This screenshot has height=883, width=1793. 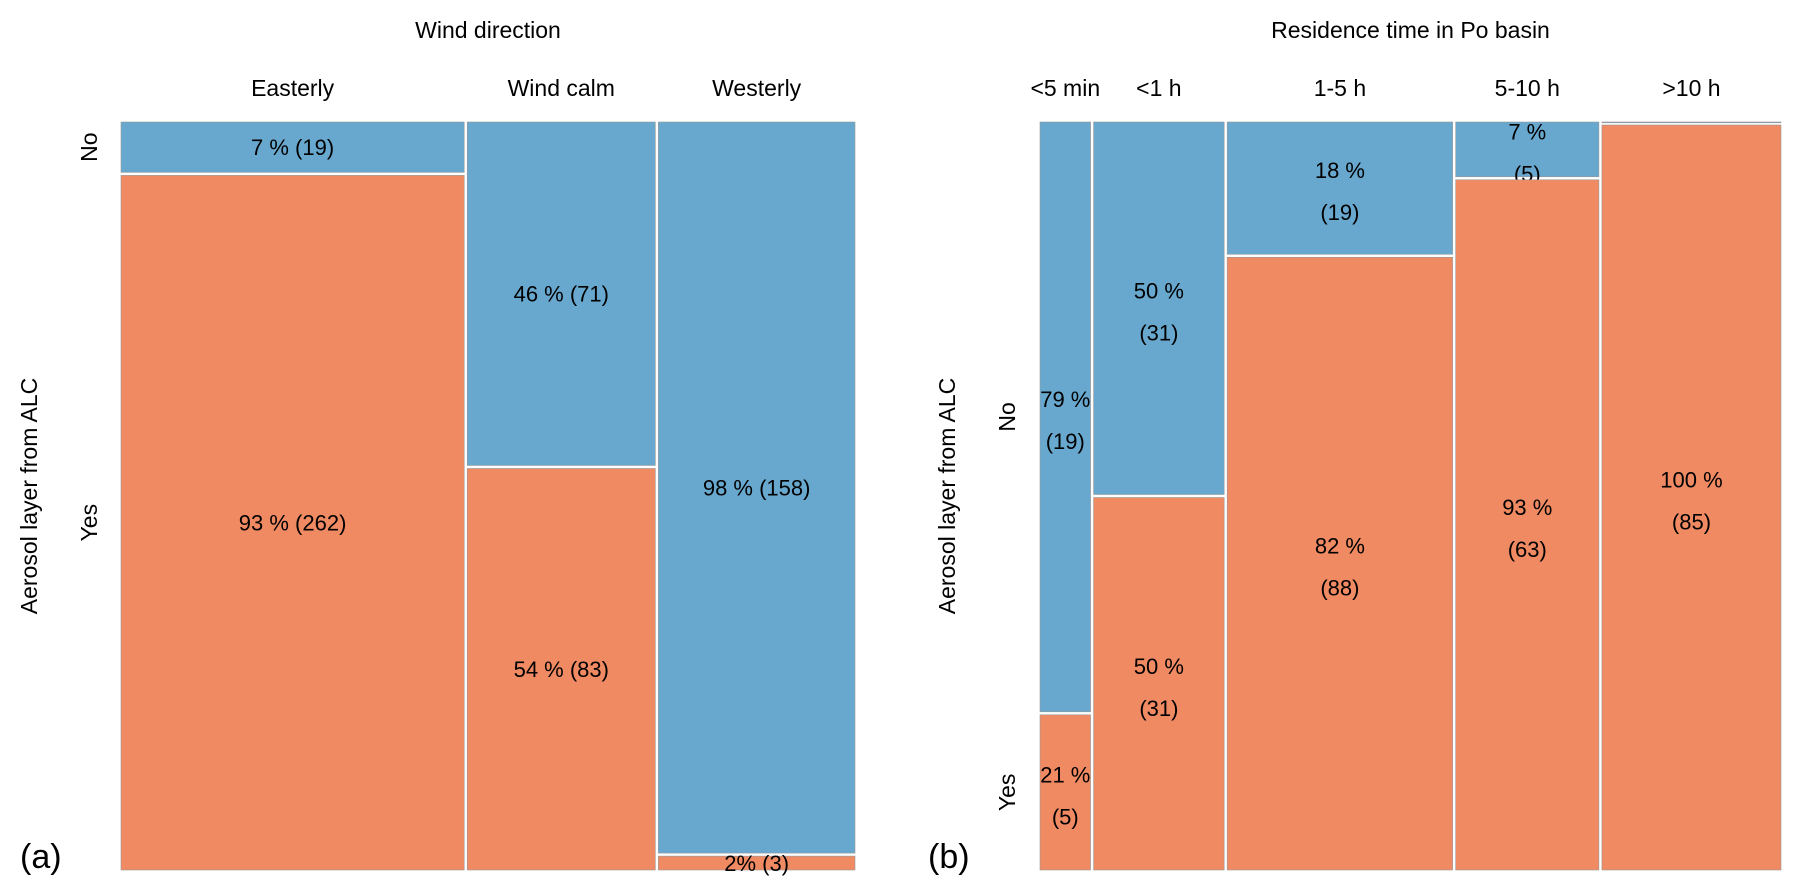 I want to click on cell-label: 46 % (71), so click(x=561, y=294).